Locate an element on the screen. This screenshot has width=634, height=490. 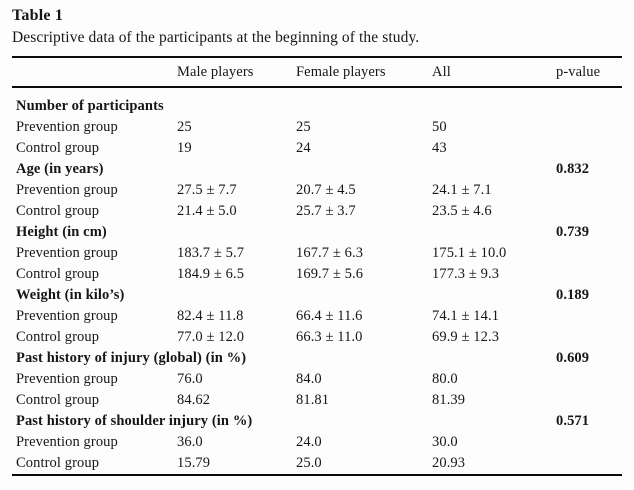
table-header-row: Male players Female players All p-value is located at coordinates (317, 72).